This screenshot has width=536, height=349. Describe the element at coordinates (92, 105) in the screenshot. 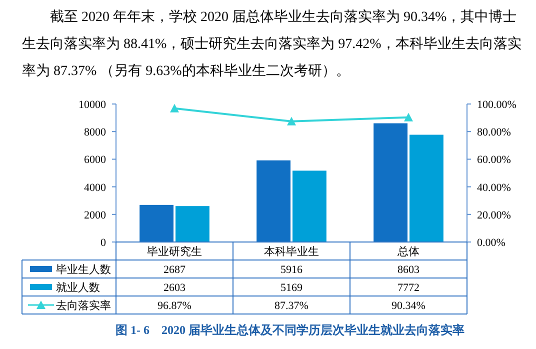

I see `y-tick-label: 10000` at that location.